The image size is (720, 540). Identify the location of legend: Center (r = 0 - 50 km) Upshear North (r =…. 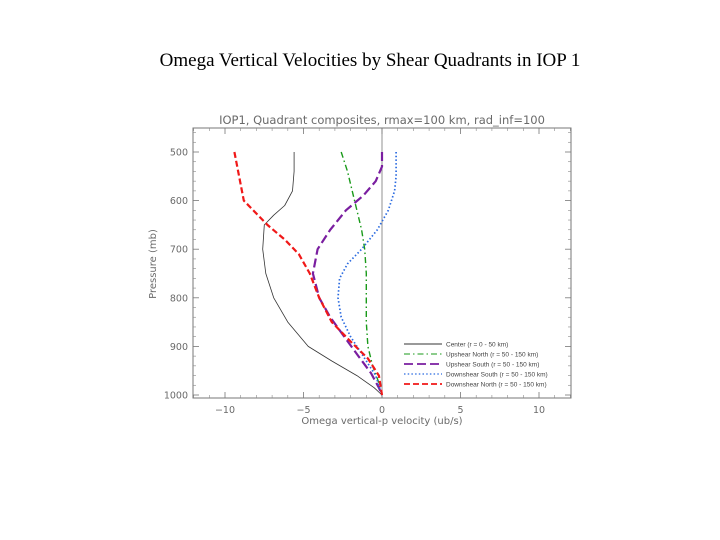
(476, 364).